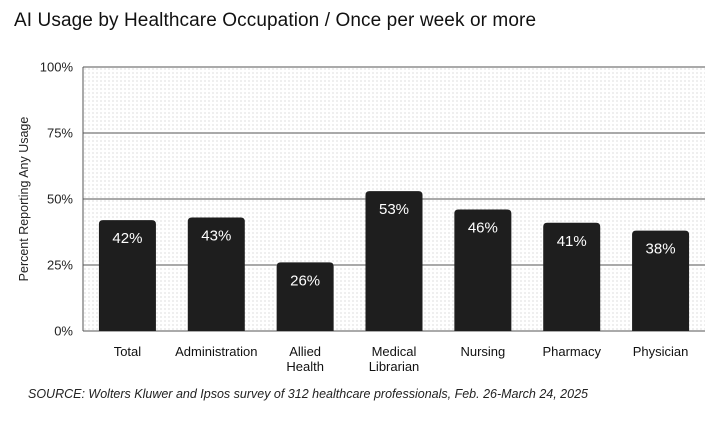  Describe the element at coordinates (483, 228) in the screenshot. I see `bar-value-label: 46%` at that location.